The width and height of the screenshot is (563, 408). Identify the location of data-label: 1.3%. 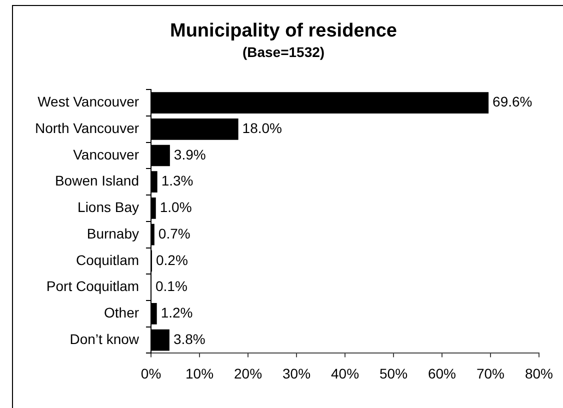
(177, 180).